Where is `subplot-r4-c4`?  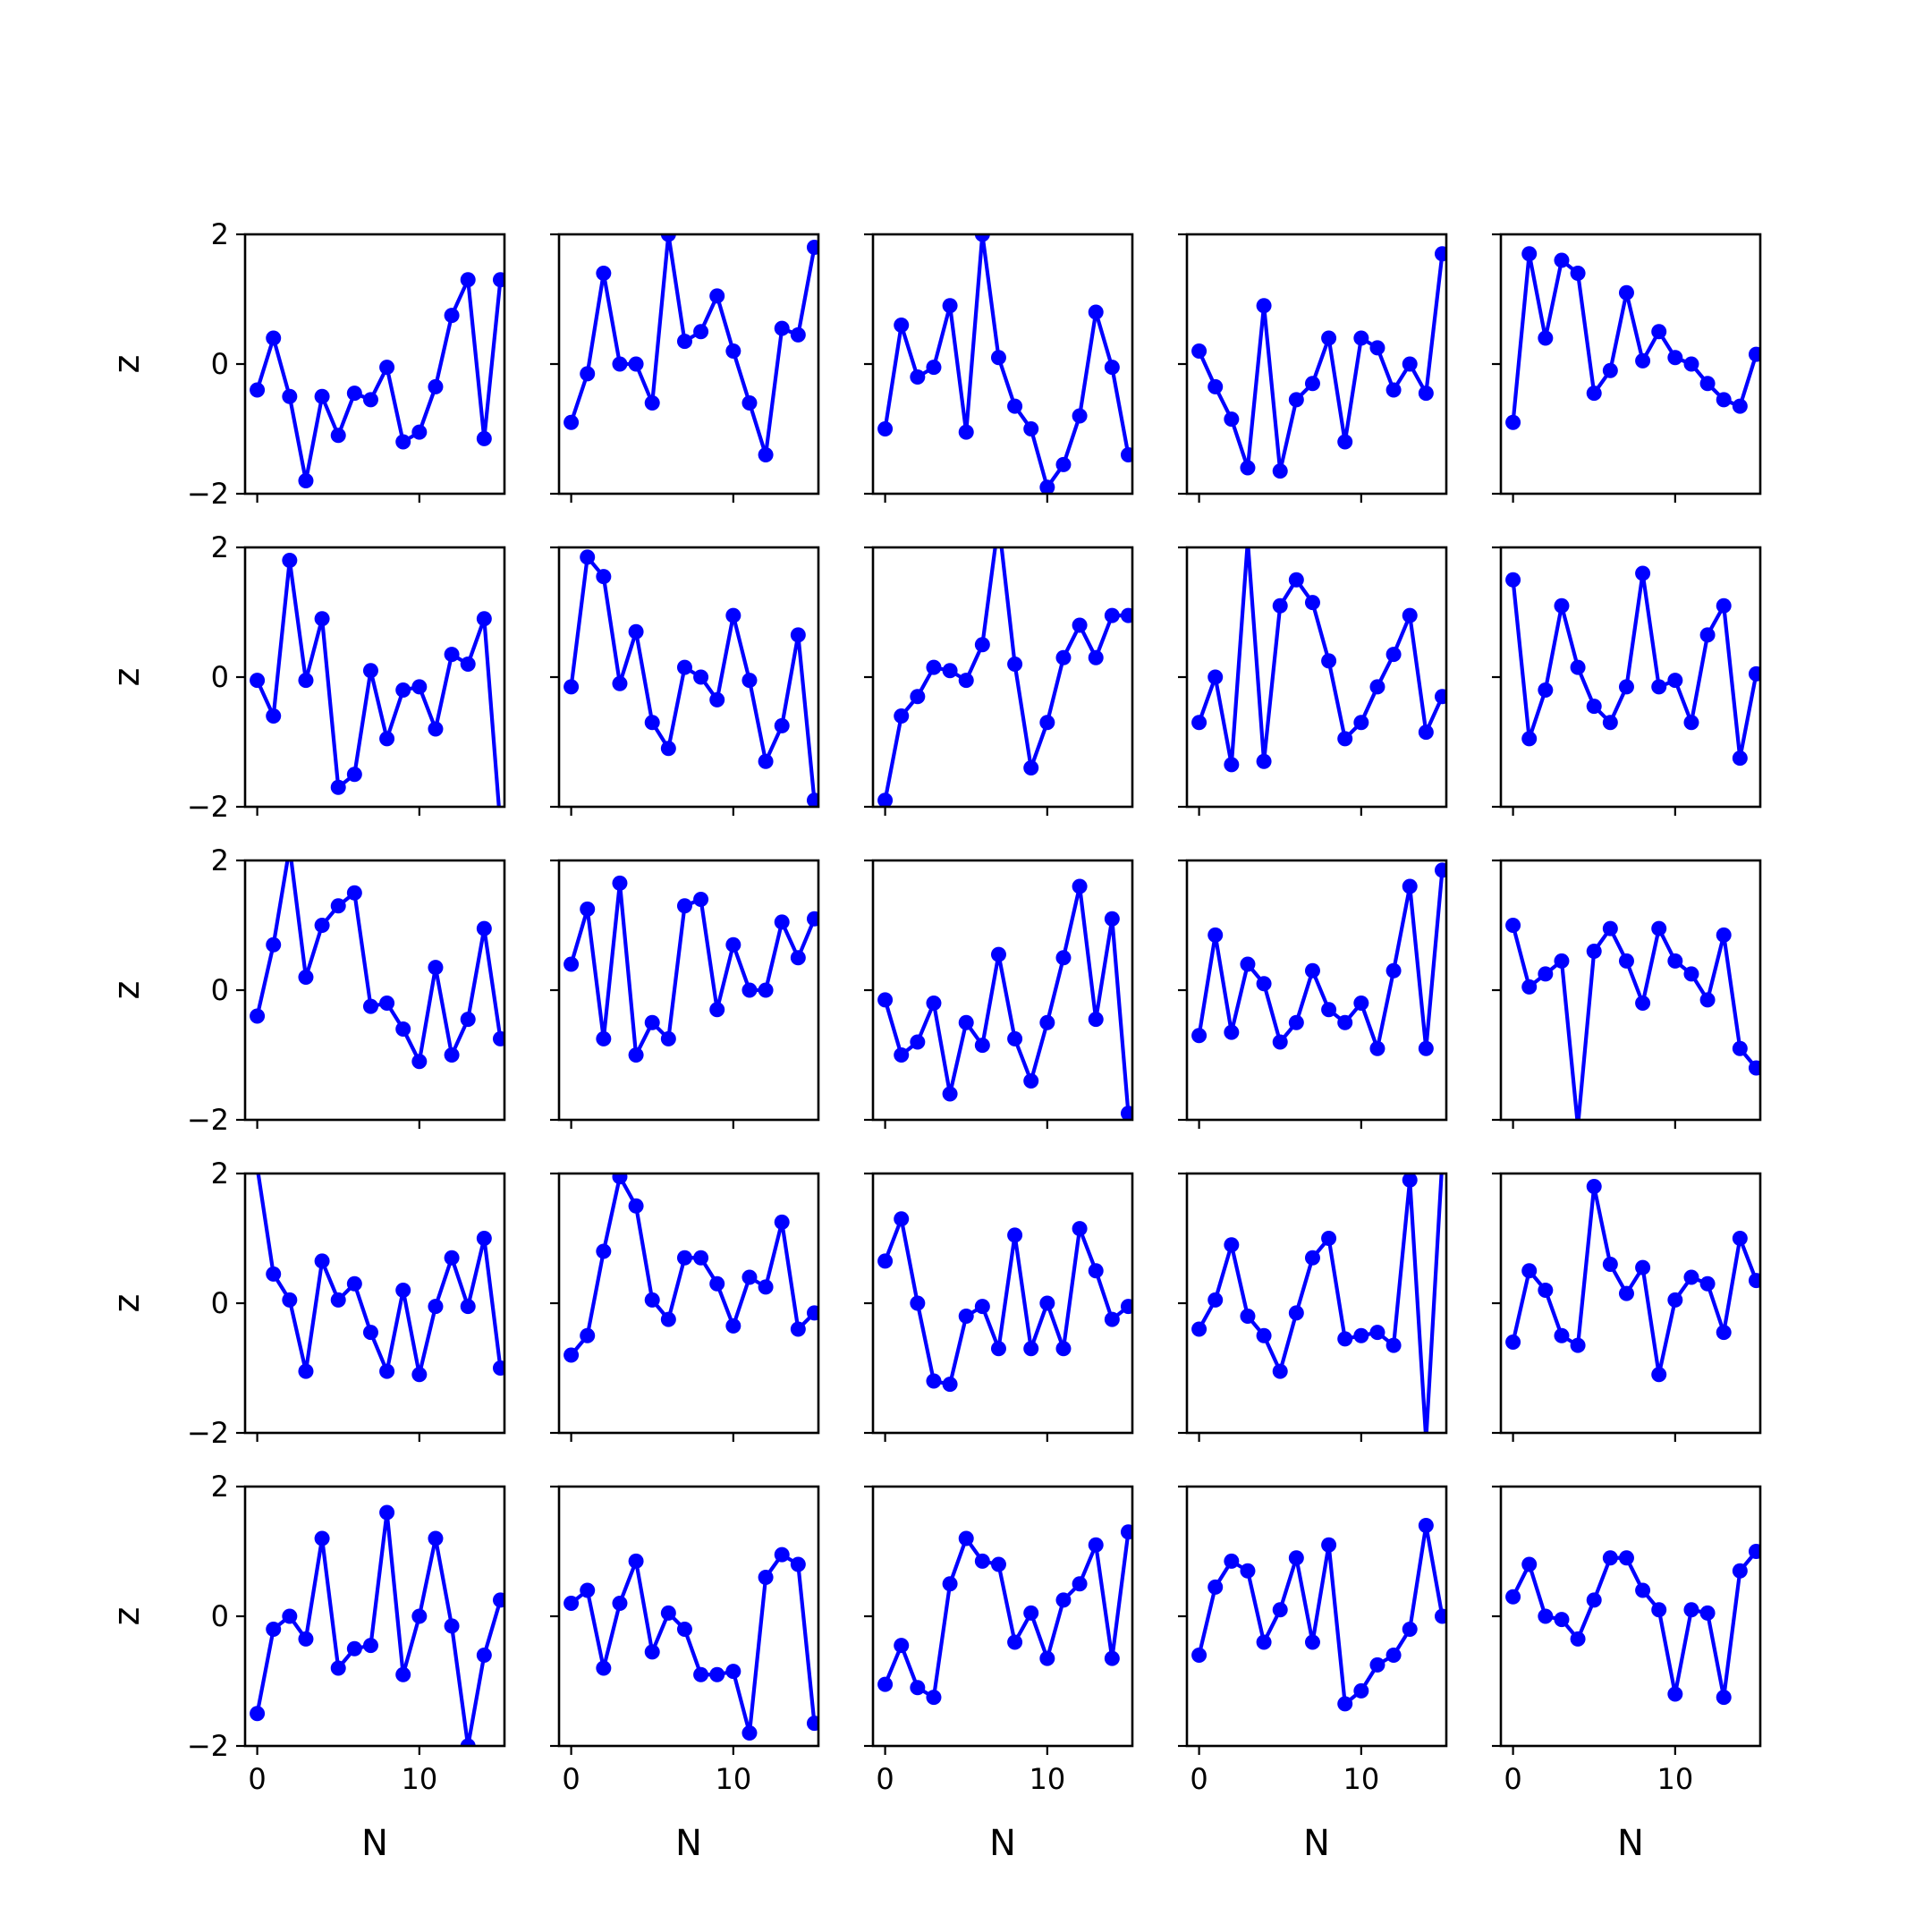 subplot-r4-c4 is located at coordinates (1313, 1307).